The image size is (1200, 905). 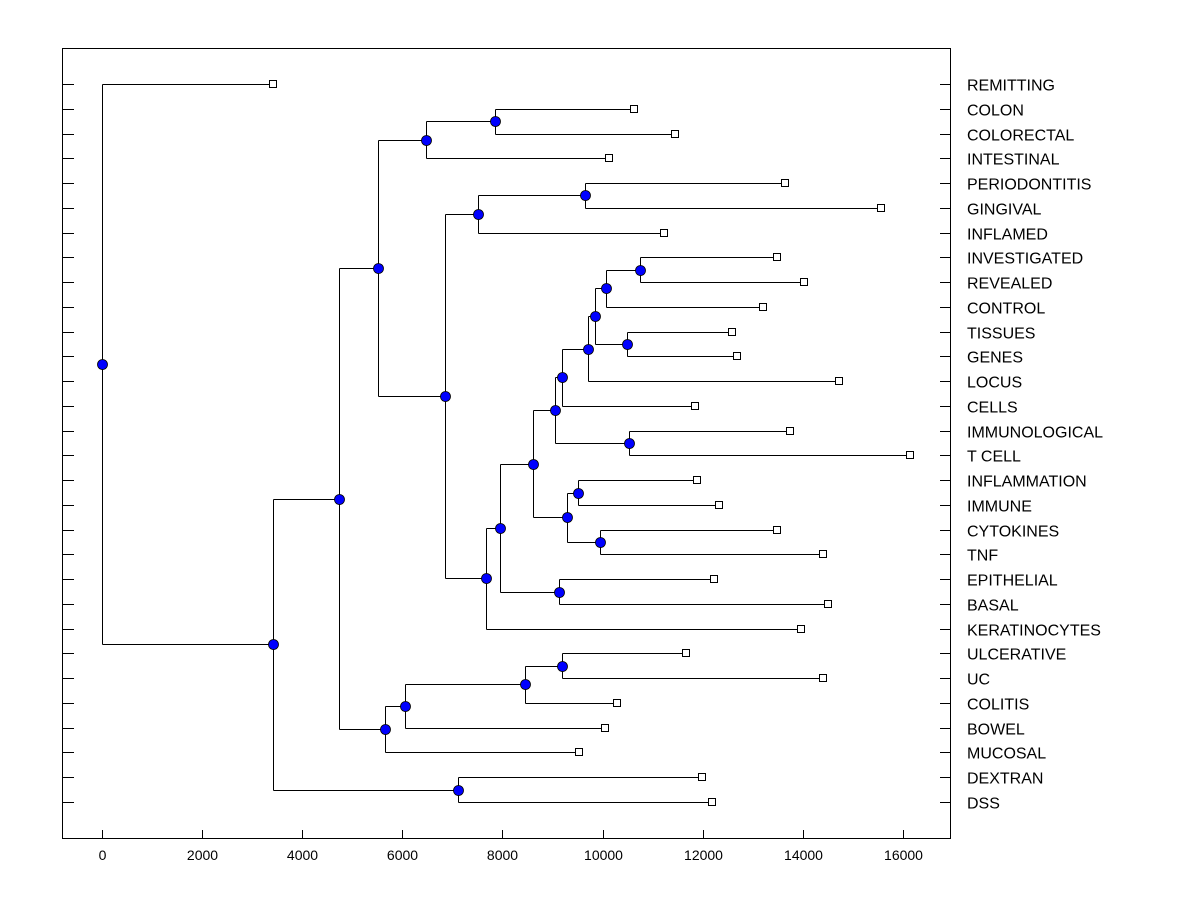 What do you see at coordinates (982, 556) in the screenshot?
I see `leaf-label: TNF` at bounding box center [982, 556].